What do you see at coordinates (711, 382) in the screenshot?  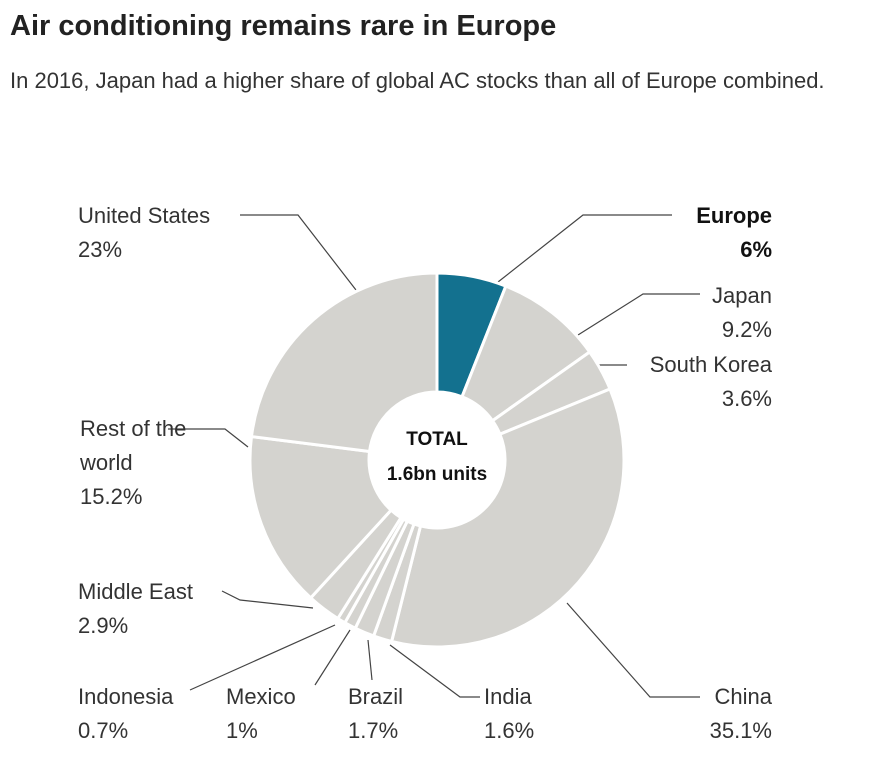 I see `slice-label: South Korea 3.6%` at bounding box center [711, 382].